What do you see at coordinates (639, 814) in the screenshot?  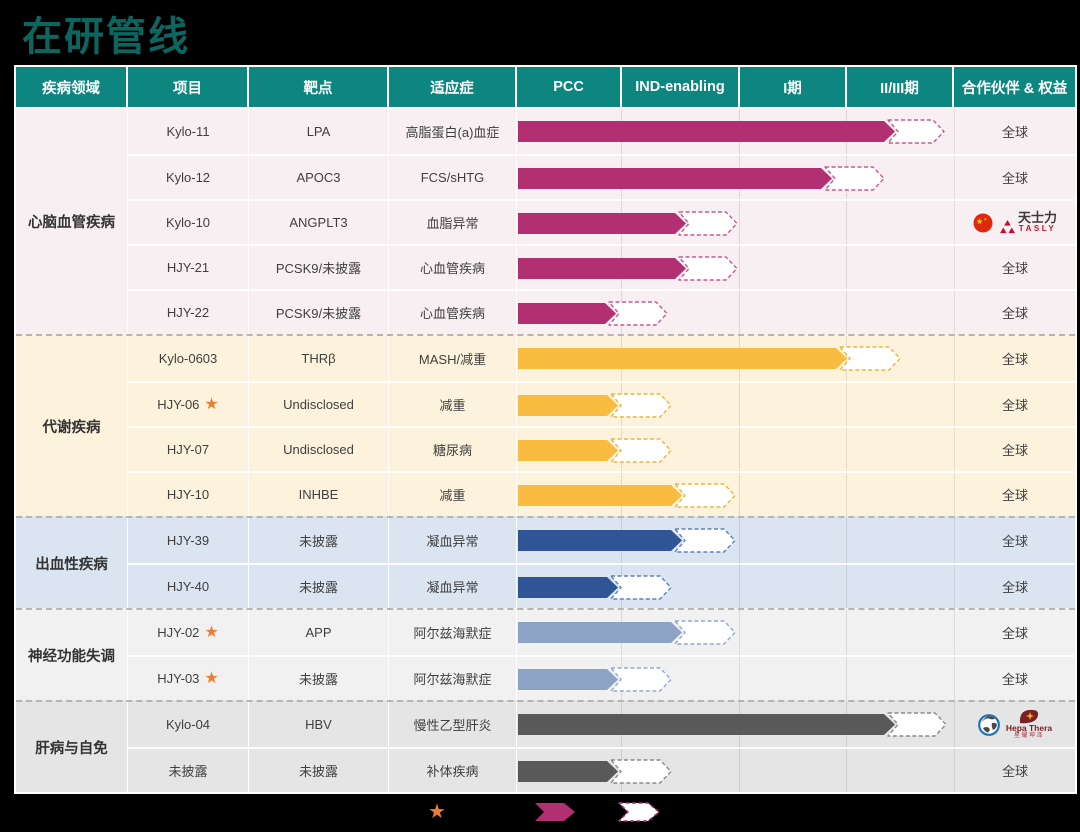 I see `dashed-arrow-icon` at bounding box center [639, 814].